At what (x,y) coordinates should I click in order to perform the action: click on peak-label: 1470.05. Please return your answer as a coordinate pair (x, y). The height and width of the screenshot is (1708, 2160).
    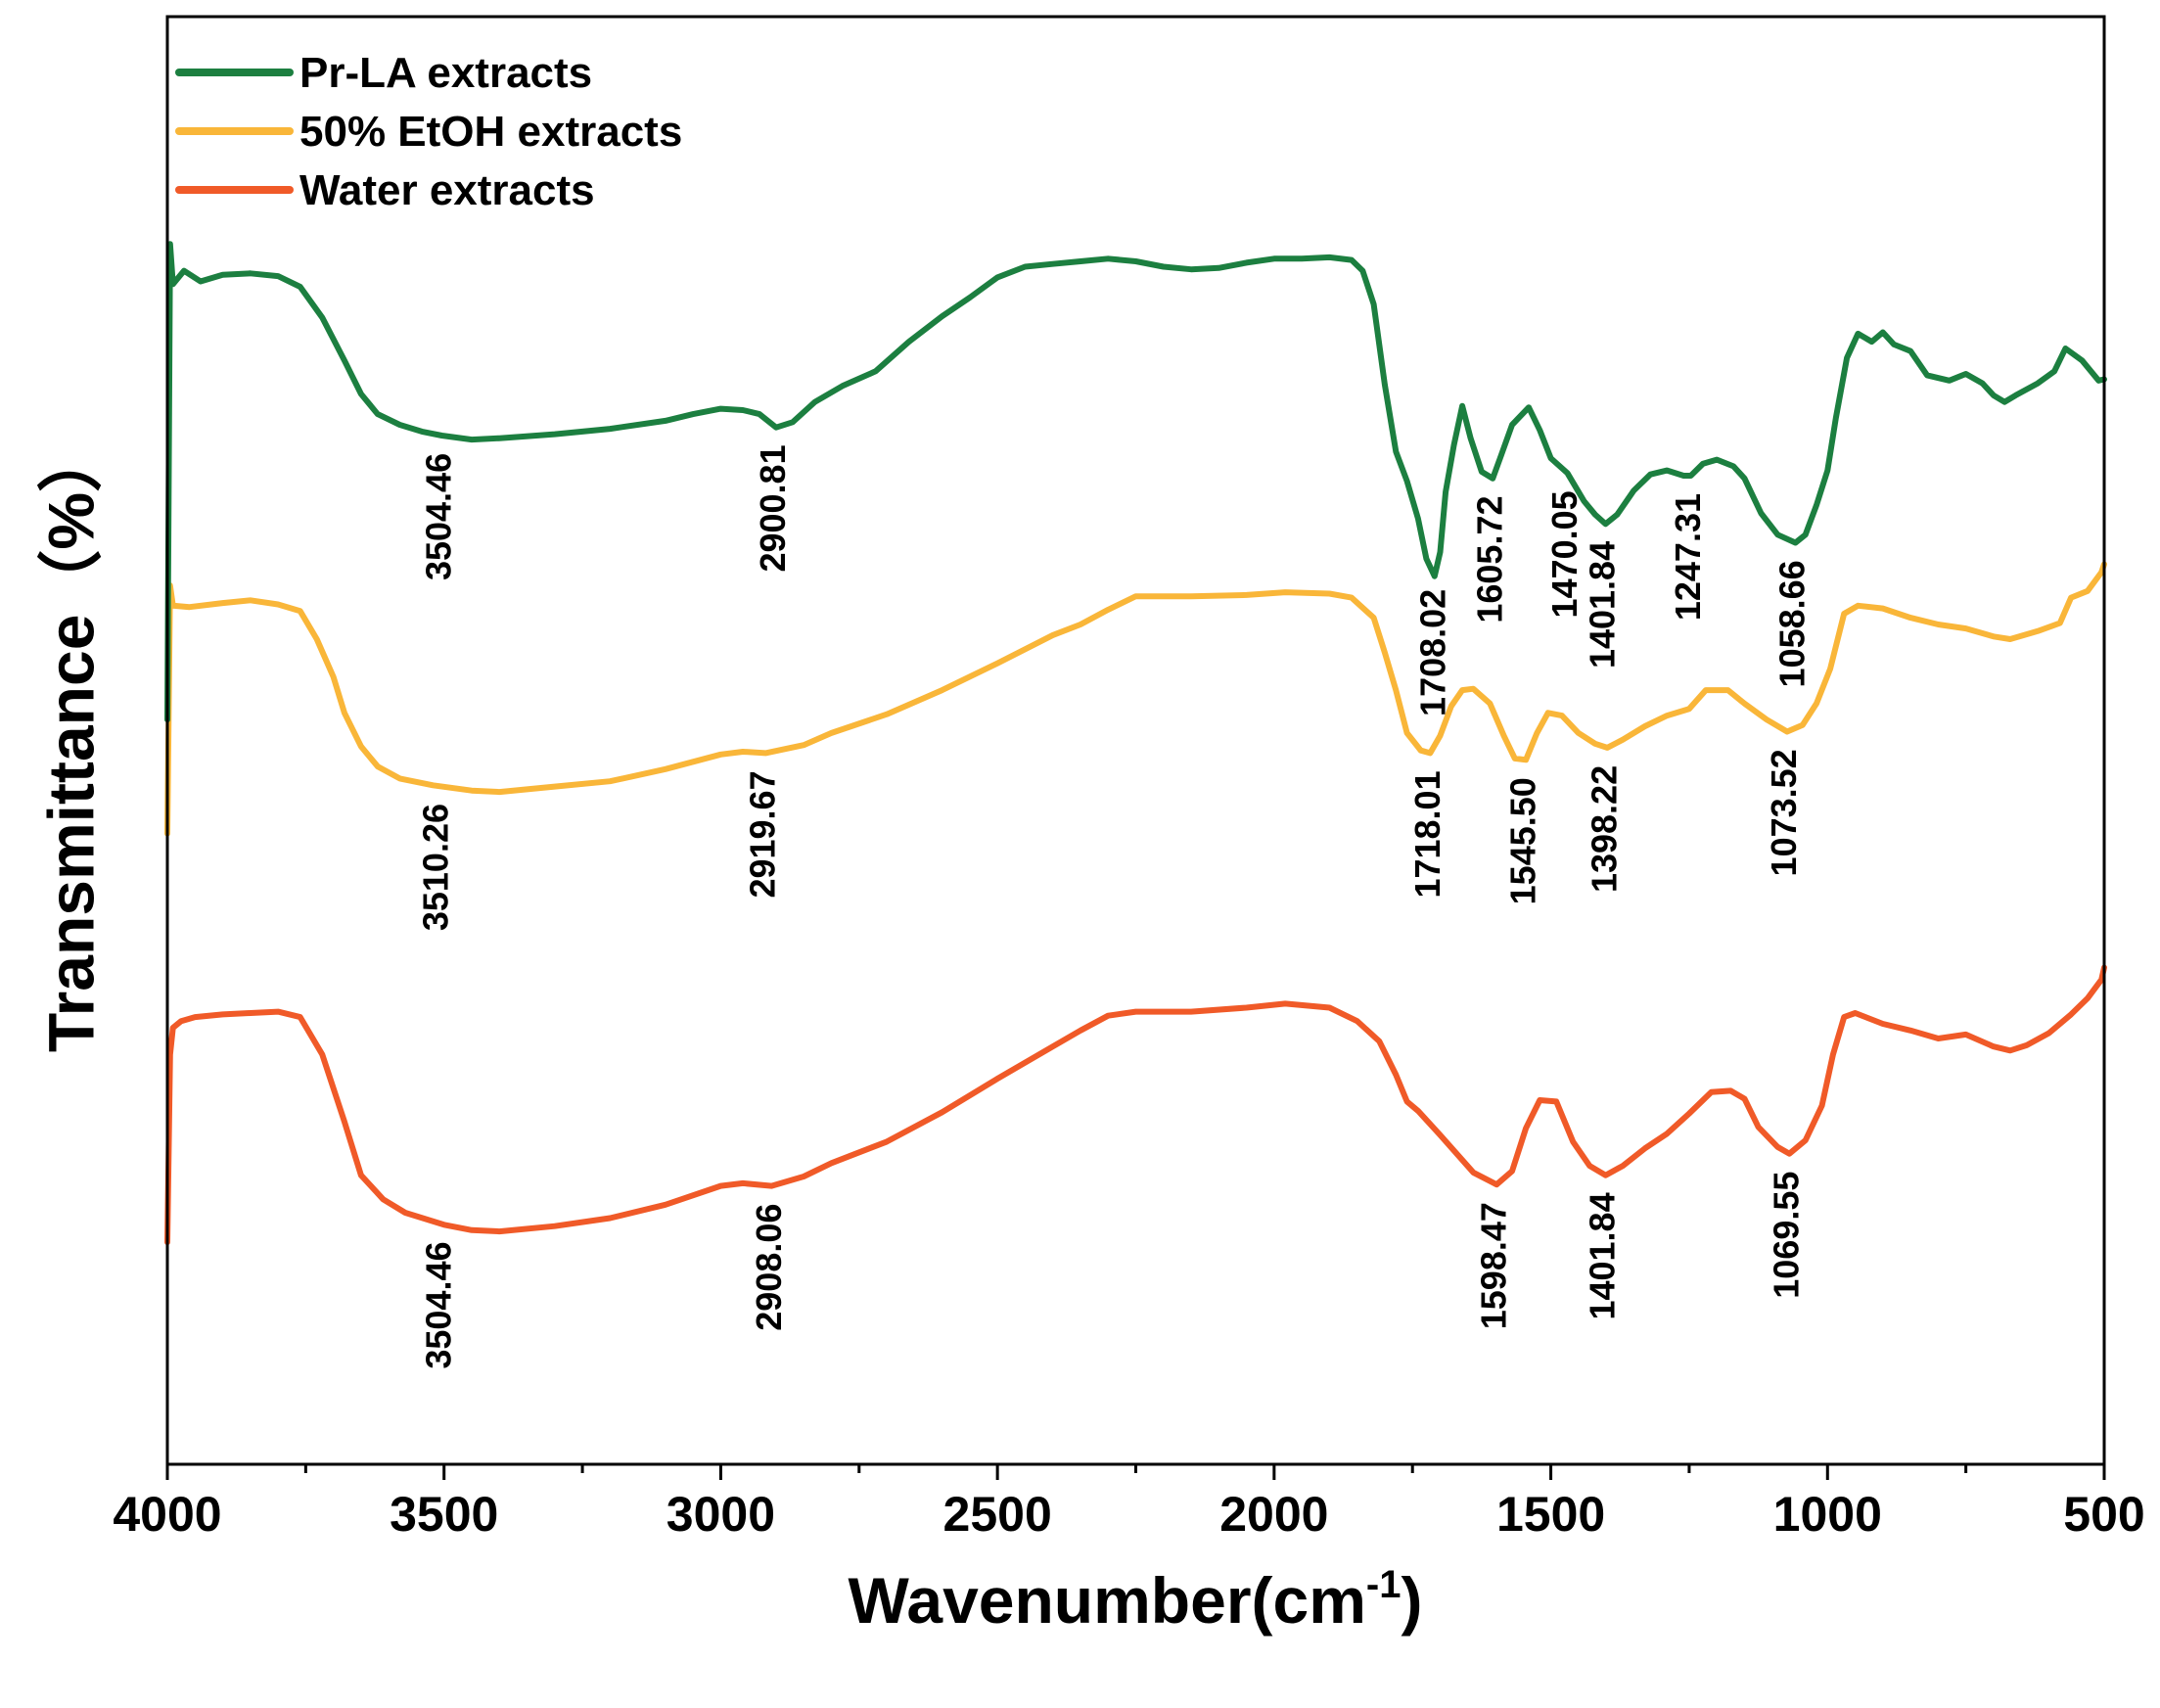
    Looking at the image, I should click on (1564, 554).